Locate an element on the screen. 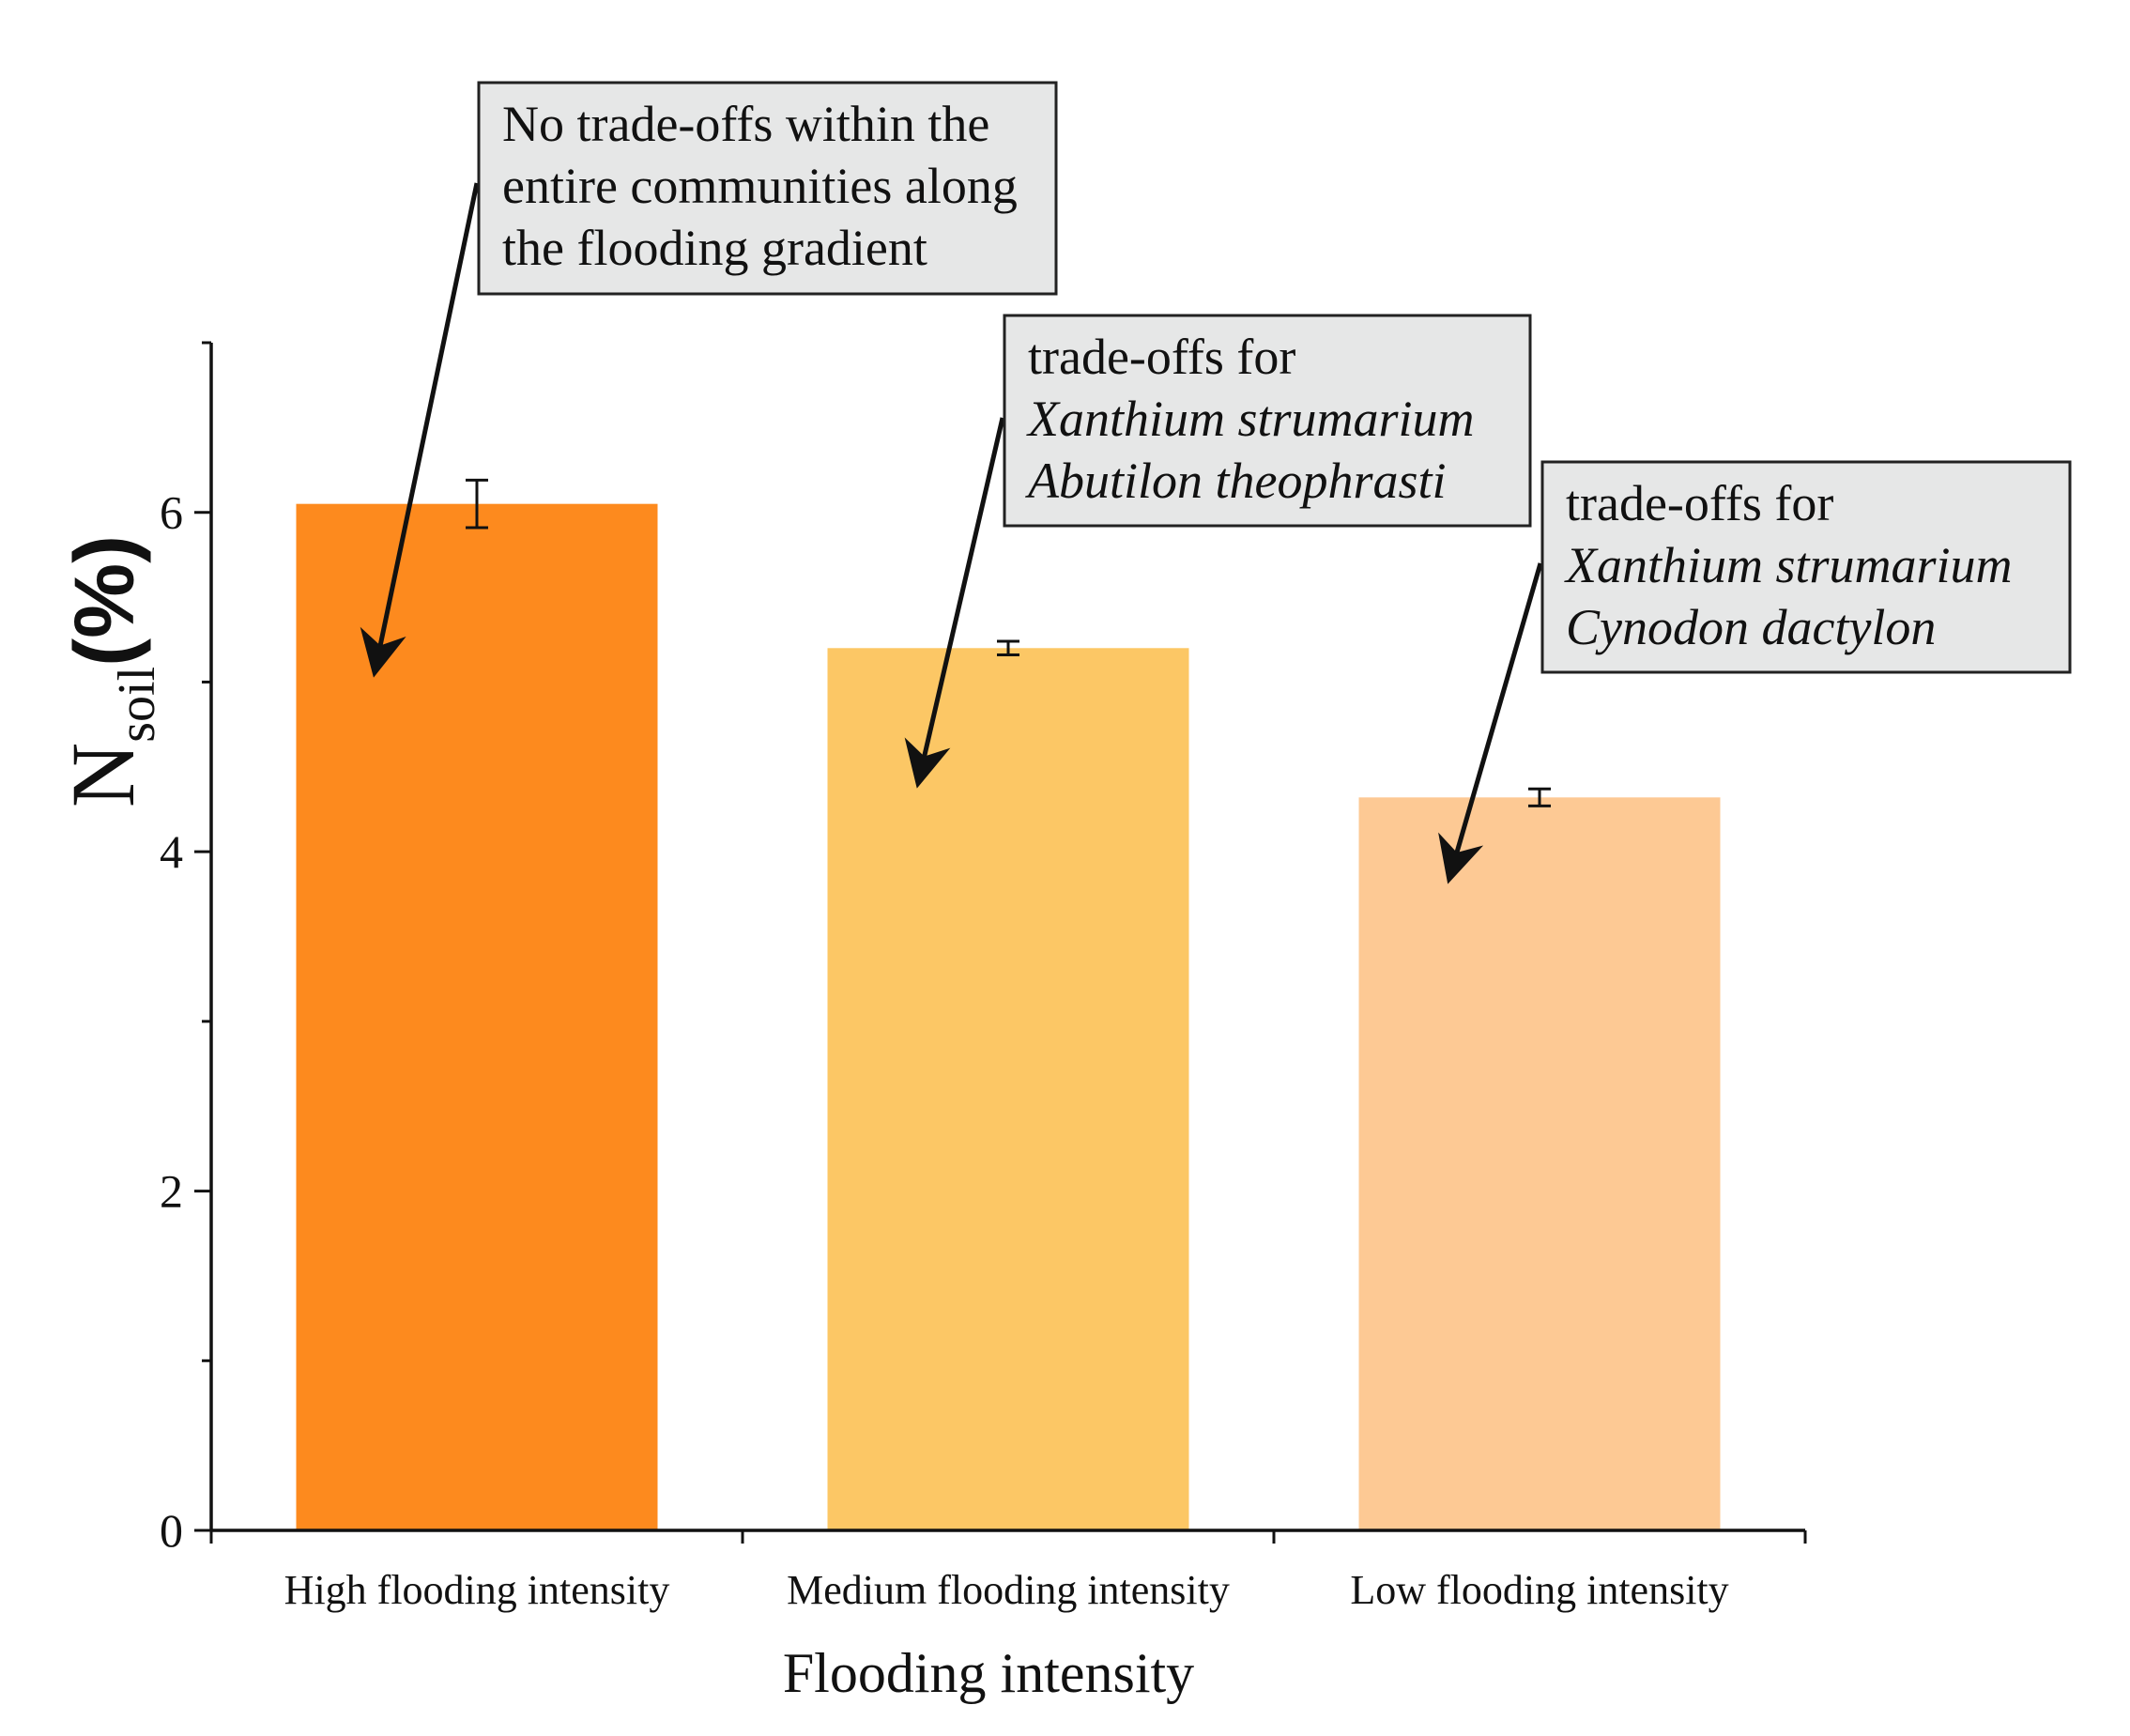  annotation-line: No trade-offs within the is located at coordinates (745, 124).